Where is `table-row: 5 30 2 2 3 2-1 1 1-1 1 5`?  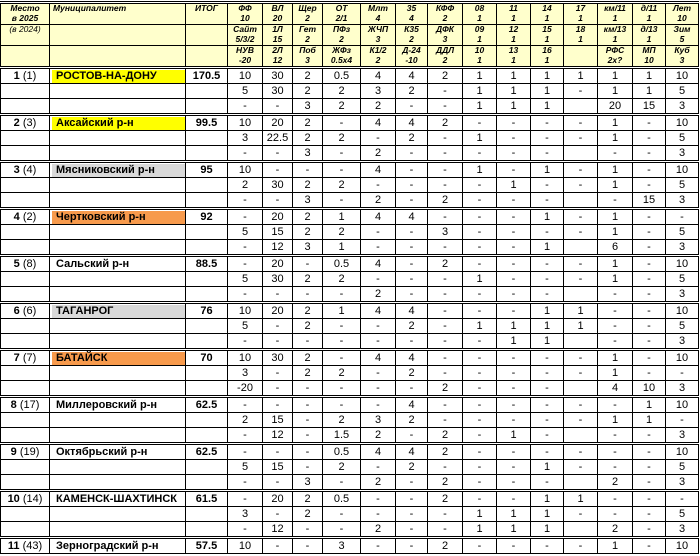
table-row: 5 30 2 2 3 2-1 1 1-1 1 5 is located at coordinates (349, 91).